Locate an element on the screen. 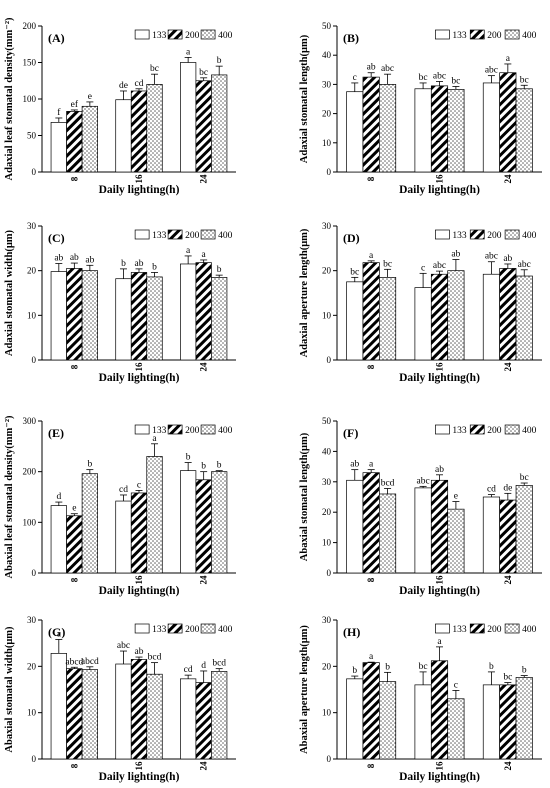 Image resolution: width=550 pixels, height=788 pixels. significance-letter: e is located at coordinates (74, 509).